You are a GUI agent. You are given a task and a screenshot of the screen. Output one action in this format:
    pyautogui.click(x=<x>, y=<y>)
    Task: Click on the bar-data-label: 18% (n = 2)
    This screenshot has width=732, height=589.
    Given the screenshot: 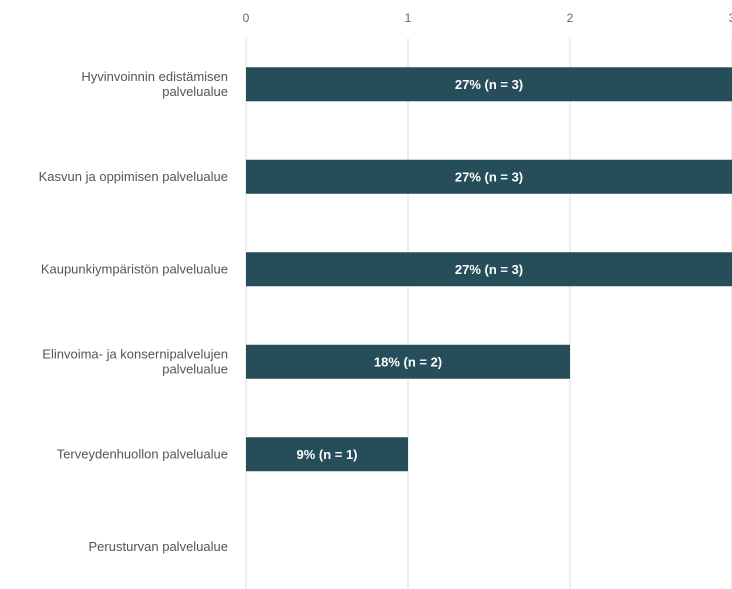 What is the action you would take?
    pyautogui.click(x=408, y=361)
    